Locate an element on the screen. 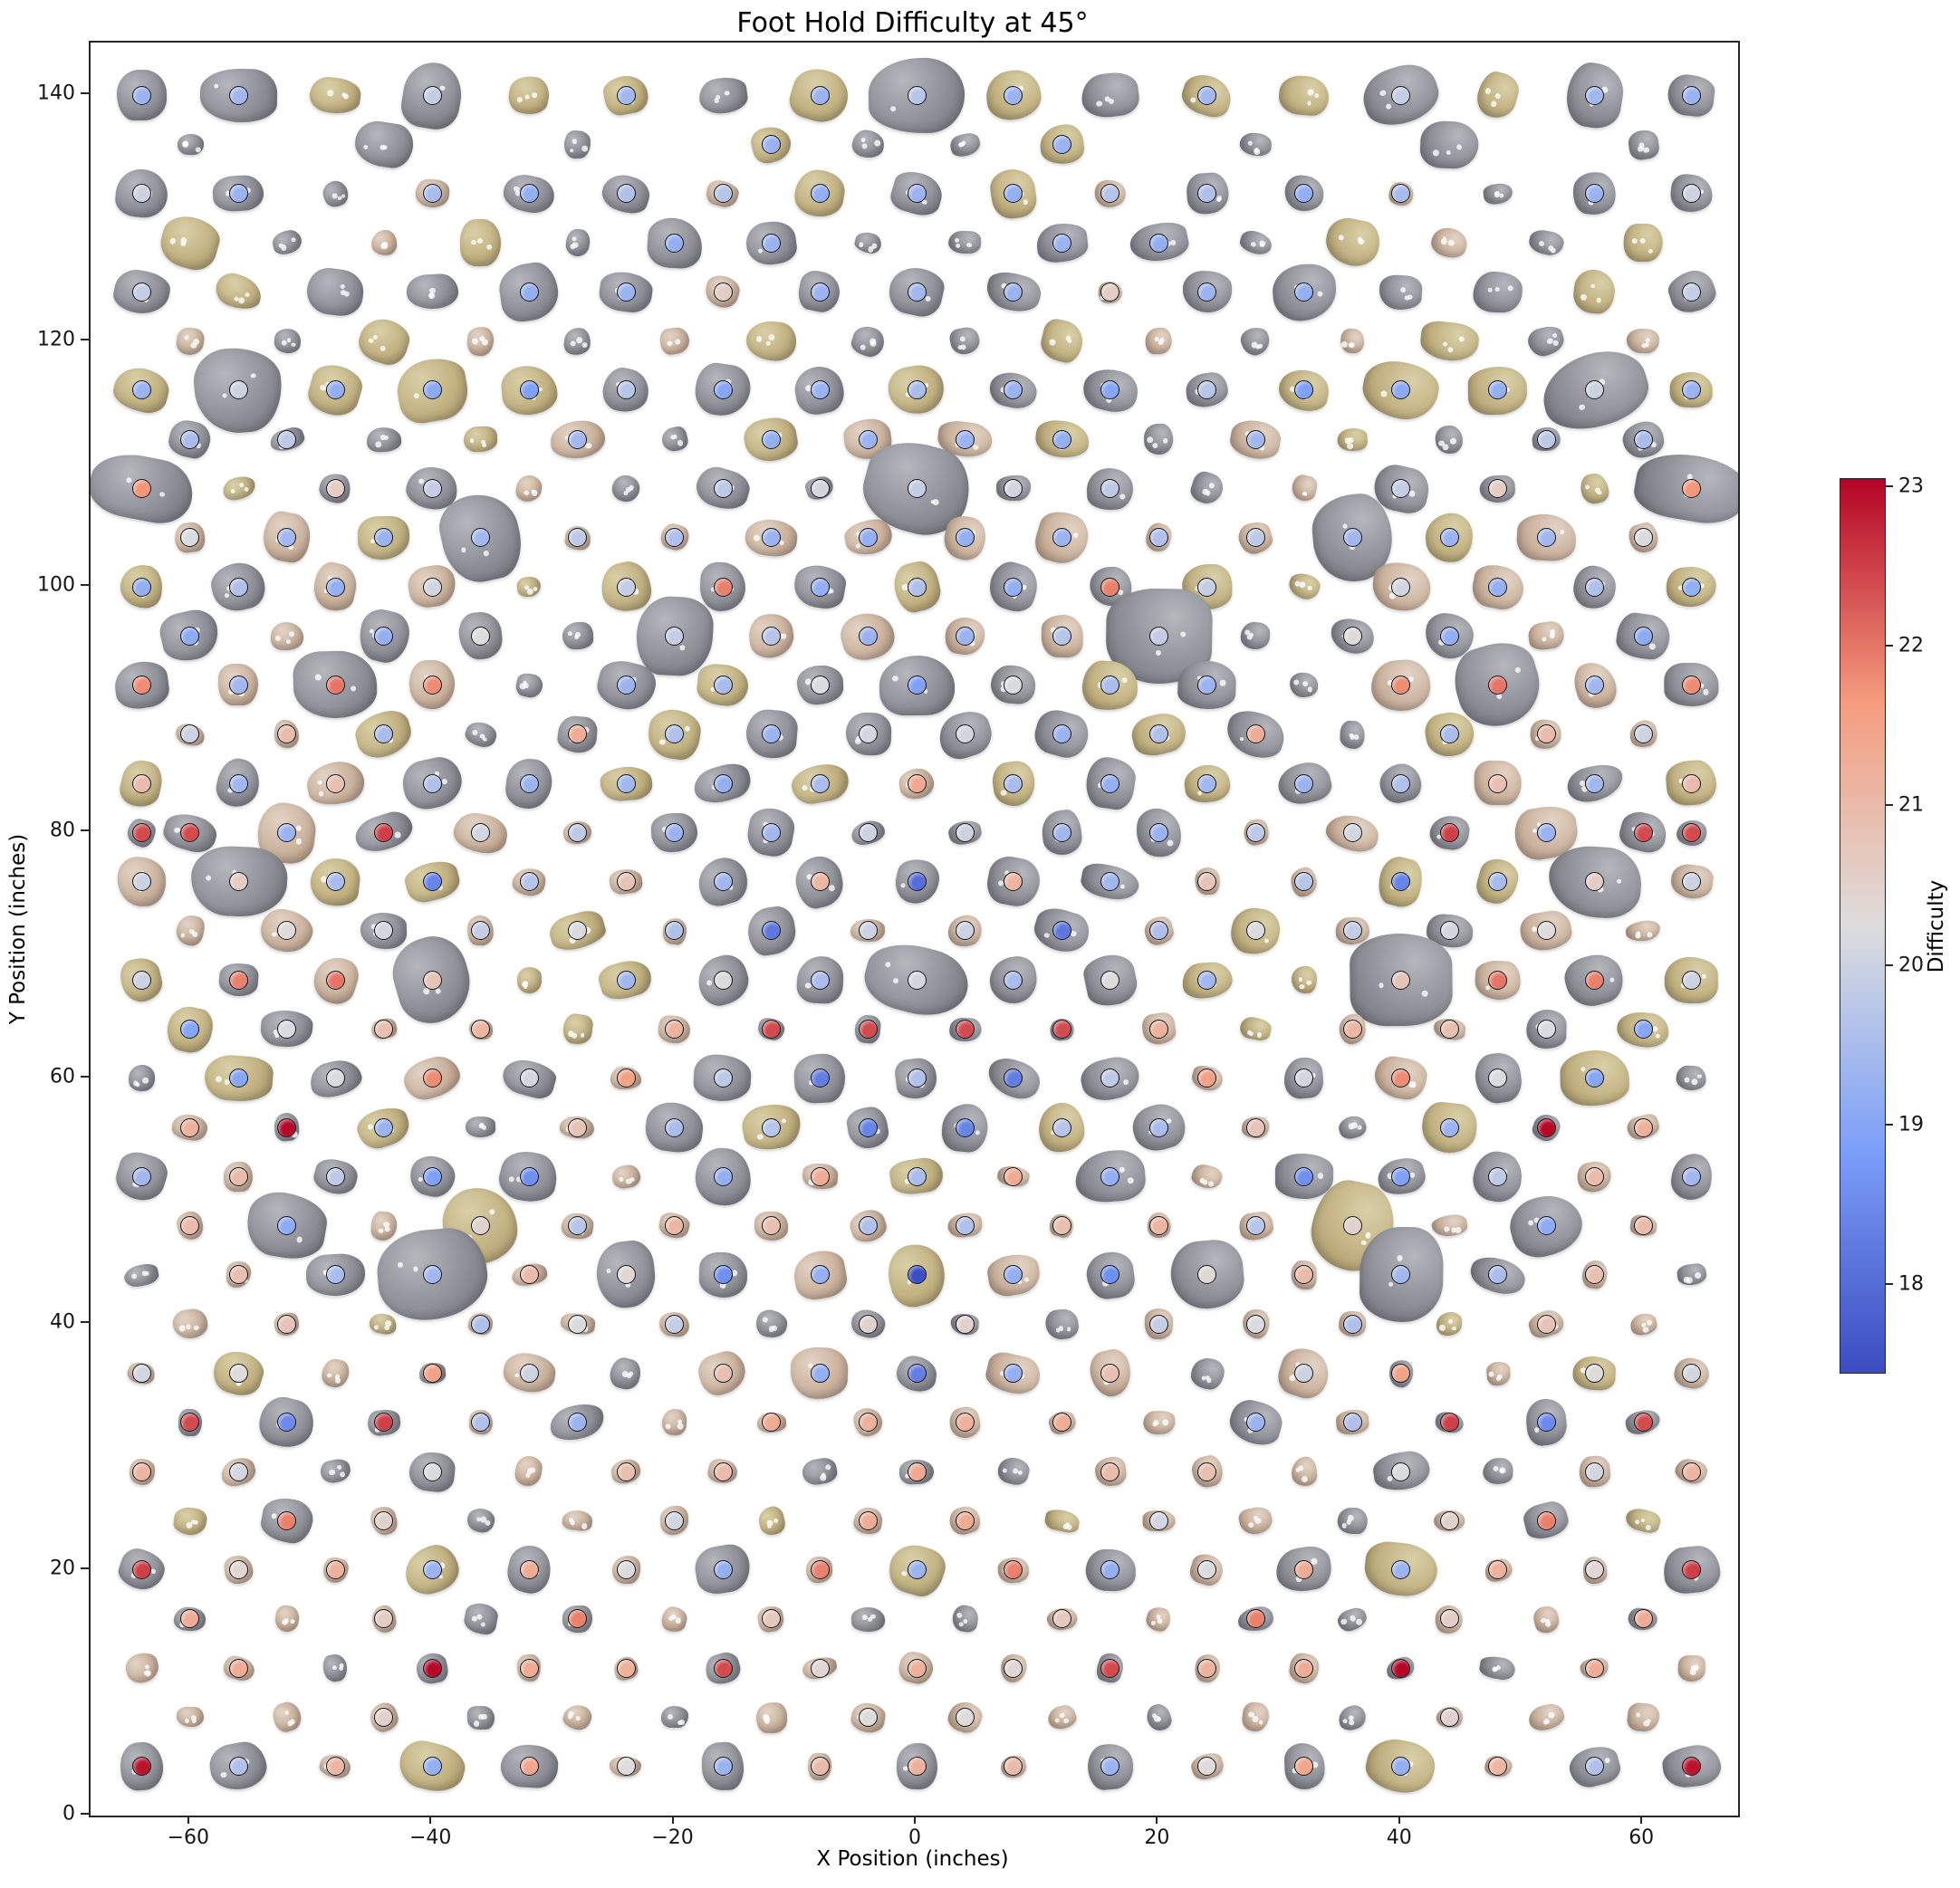  y-tick-label: 120 is located at coordinates (56, 340).